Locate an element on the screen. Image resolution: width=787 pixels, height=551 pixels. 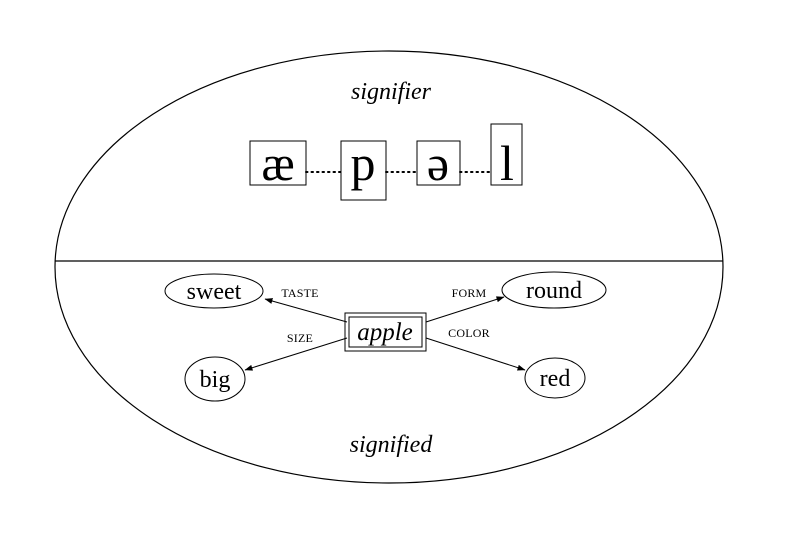
phoneme-text: æ is located at coordinates (277, 163).